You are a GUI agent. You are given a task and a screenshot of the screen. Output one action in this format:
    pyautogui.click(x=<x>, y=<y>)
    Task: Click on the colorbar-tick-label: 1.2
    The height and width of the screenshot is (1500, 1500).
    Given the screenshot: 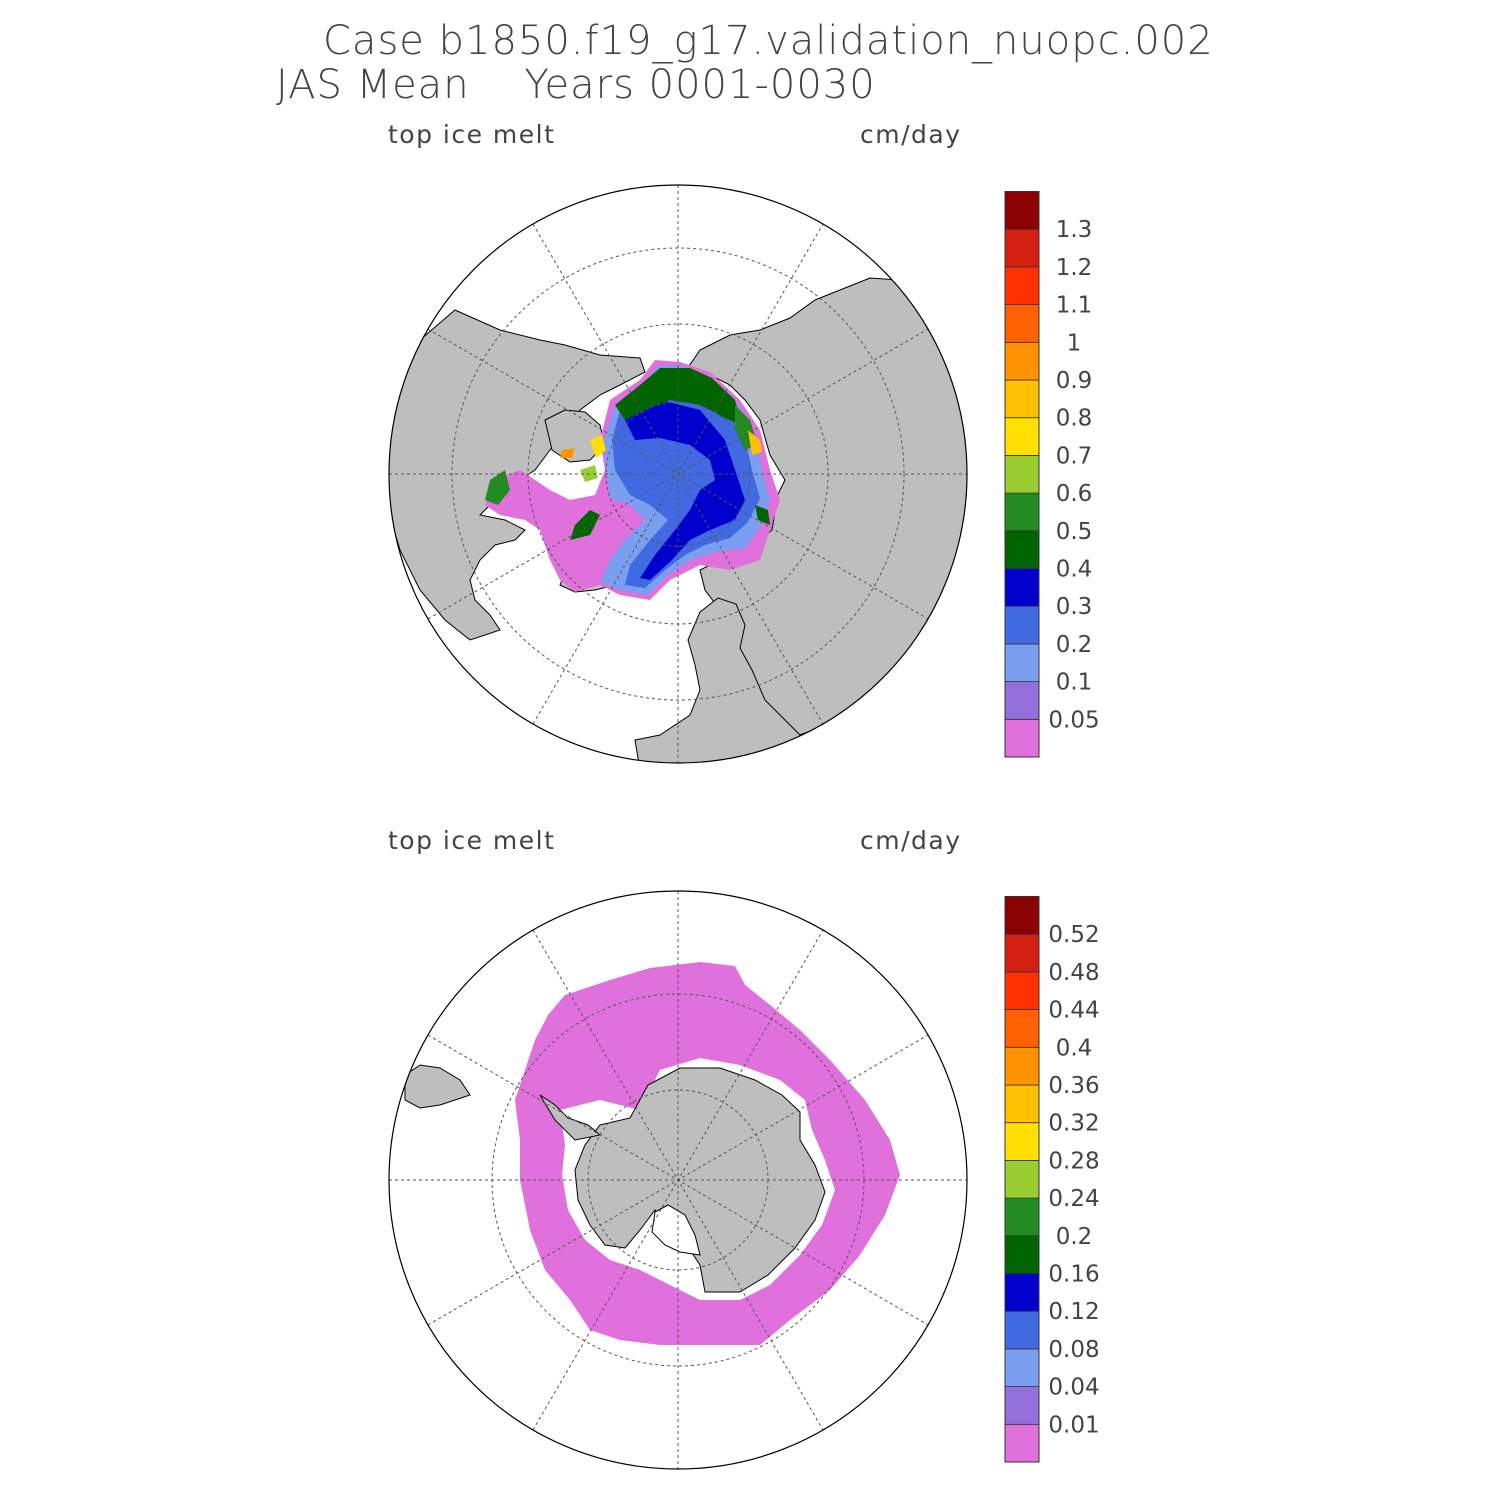 What is the action you would take?
    pyautogui.click(x=1074, y=268)
    